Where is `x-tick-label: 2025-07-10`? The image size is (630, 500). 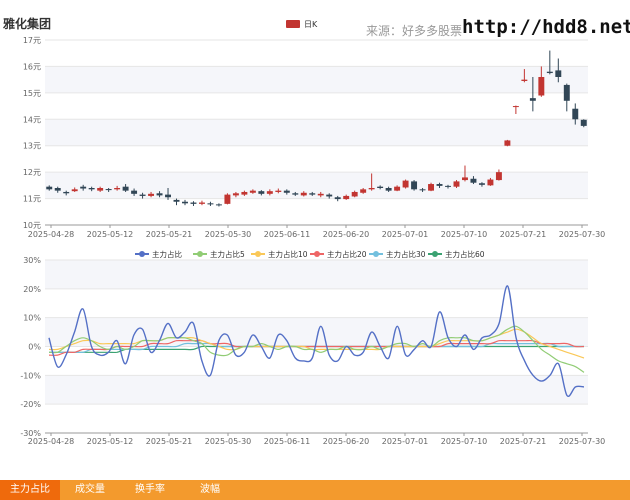
x-tick-label: 2025-07-10 is located at coordinates (464, 441).